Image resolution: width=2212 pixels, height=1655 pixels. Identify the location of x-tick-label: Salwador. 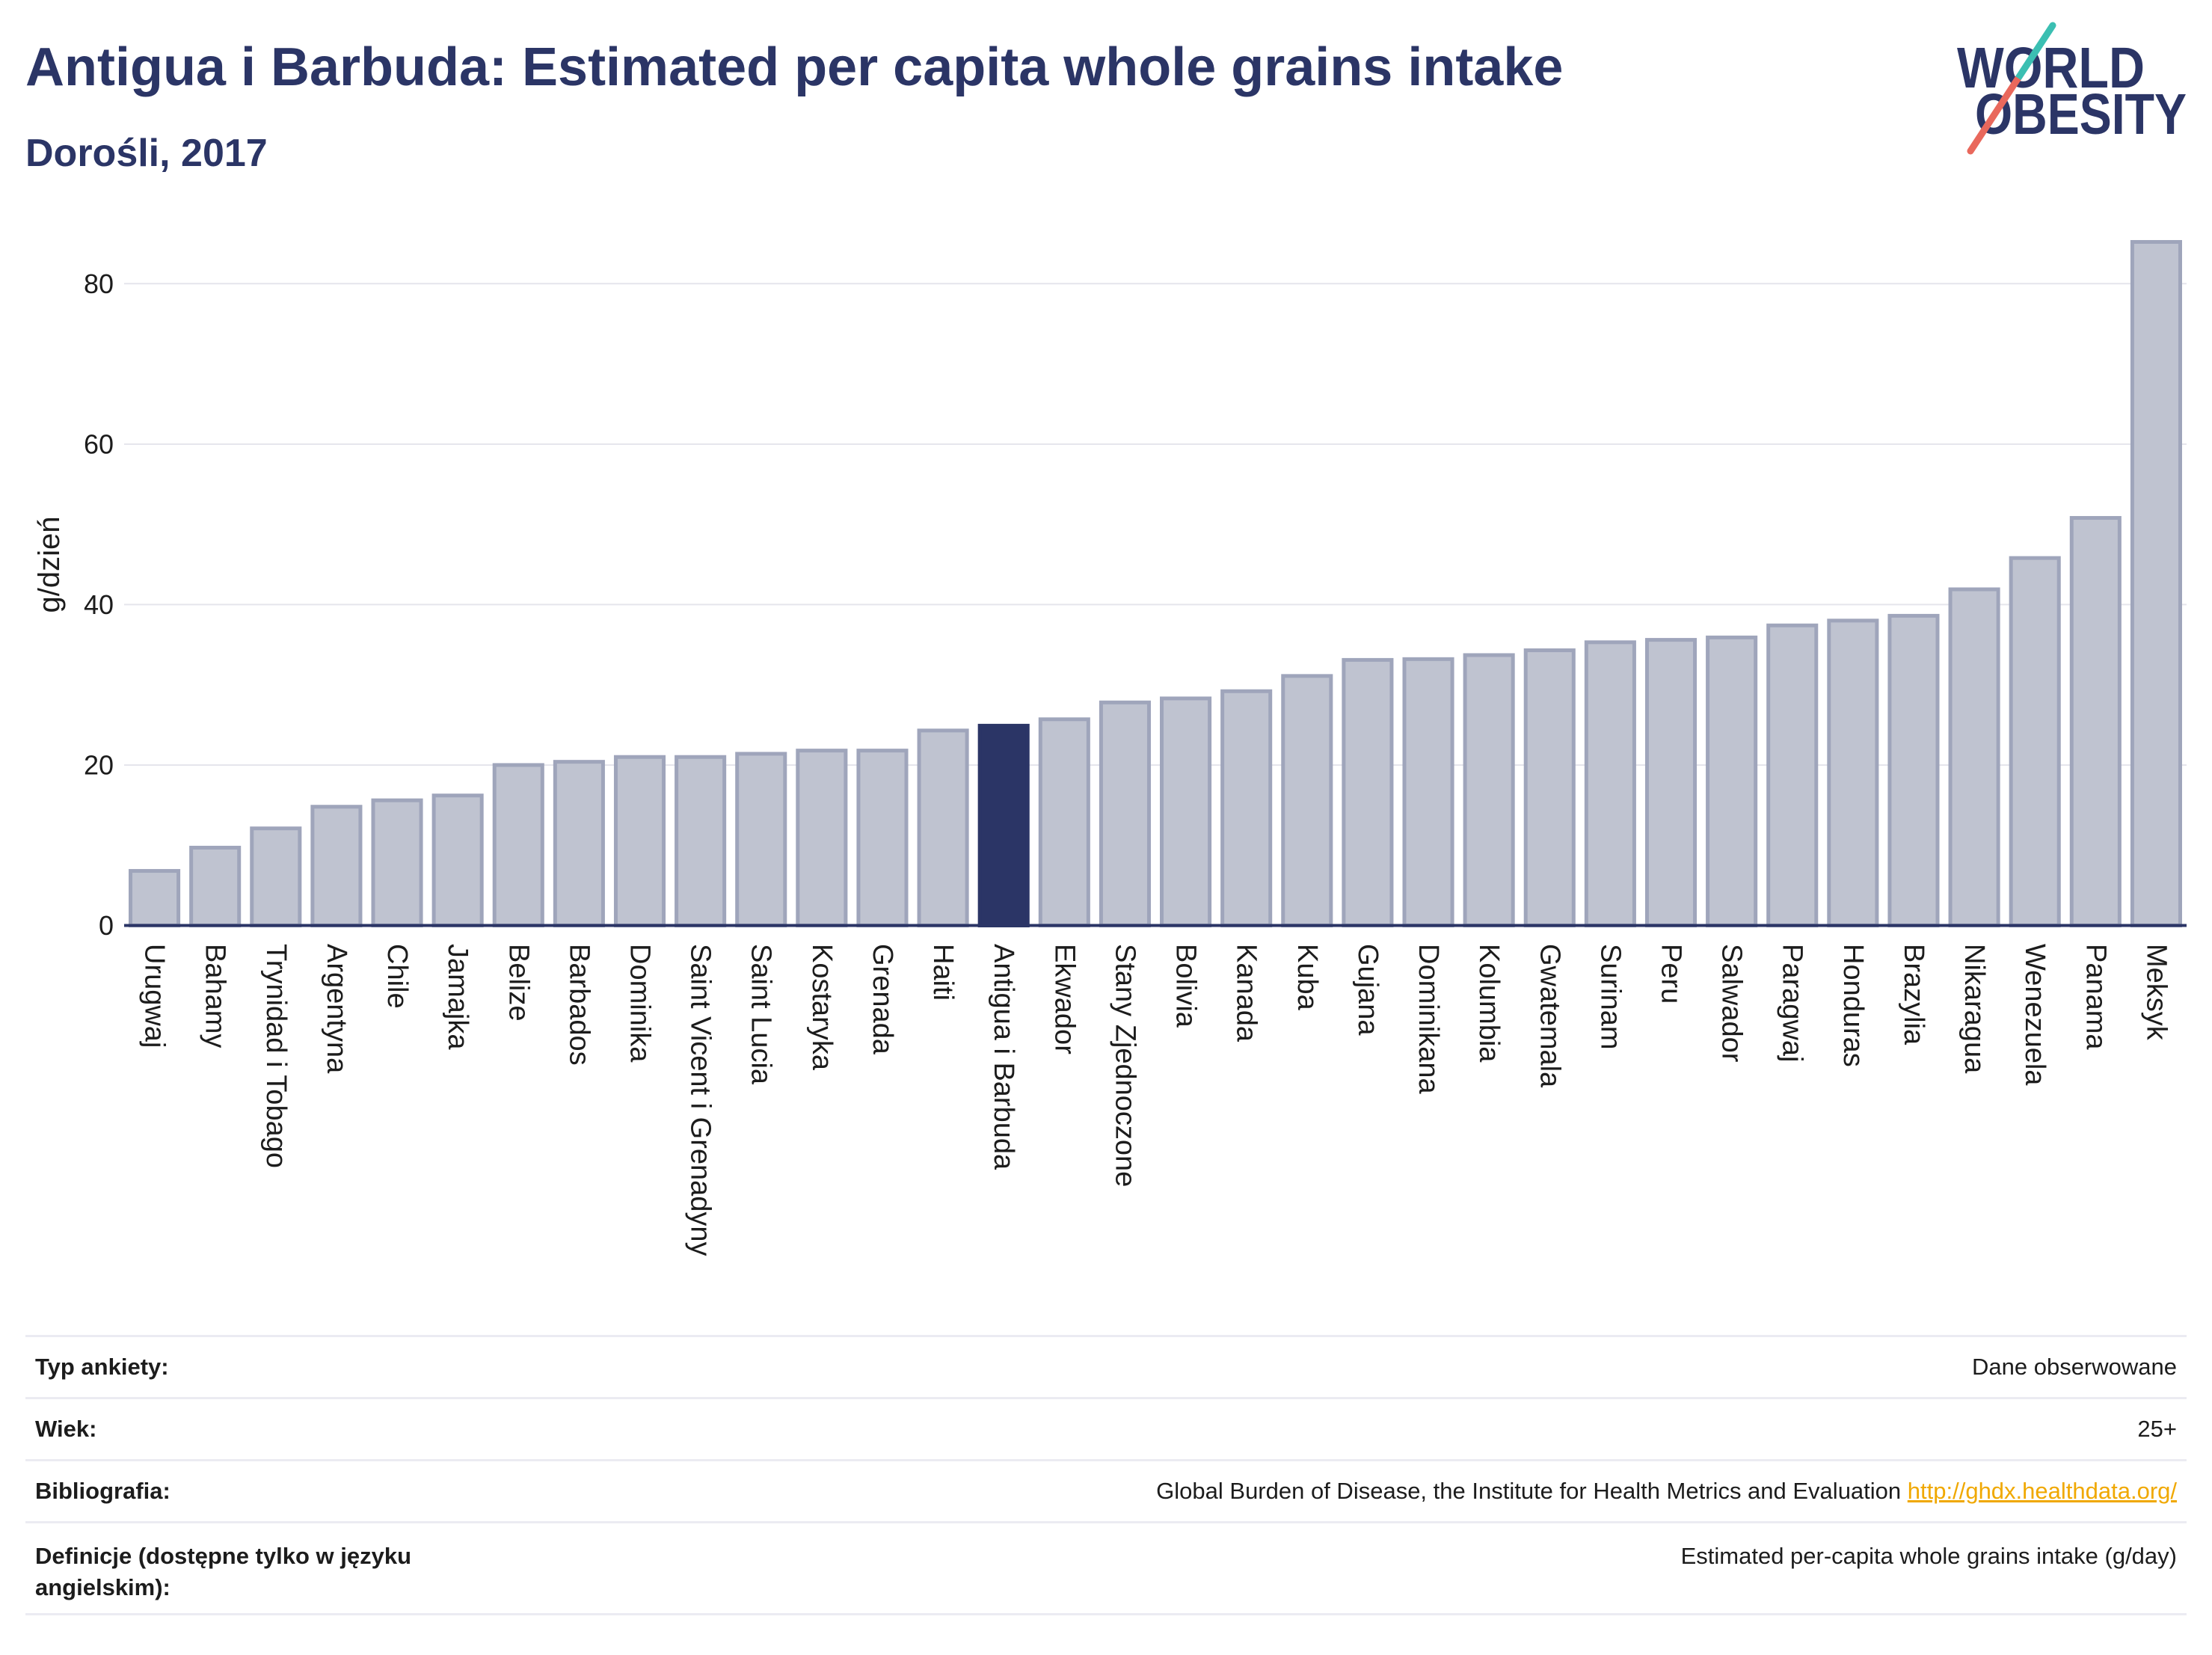
(1732, 1003).